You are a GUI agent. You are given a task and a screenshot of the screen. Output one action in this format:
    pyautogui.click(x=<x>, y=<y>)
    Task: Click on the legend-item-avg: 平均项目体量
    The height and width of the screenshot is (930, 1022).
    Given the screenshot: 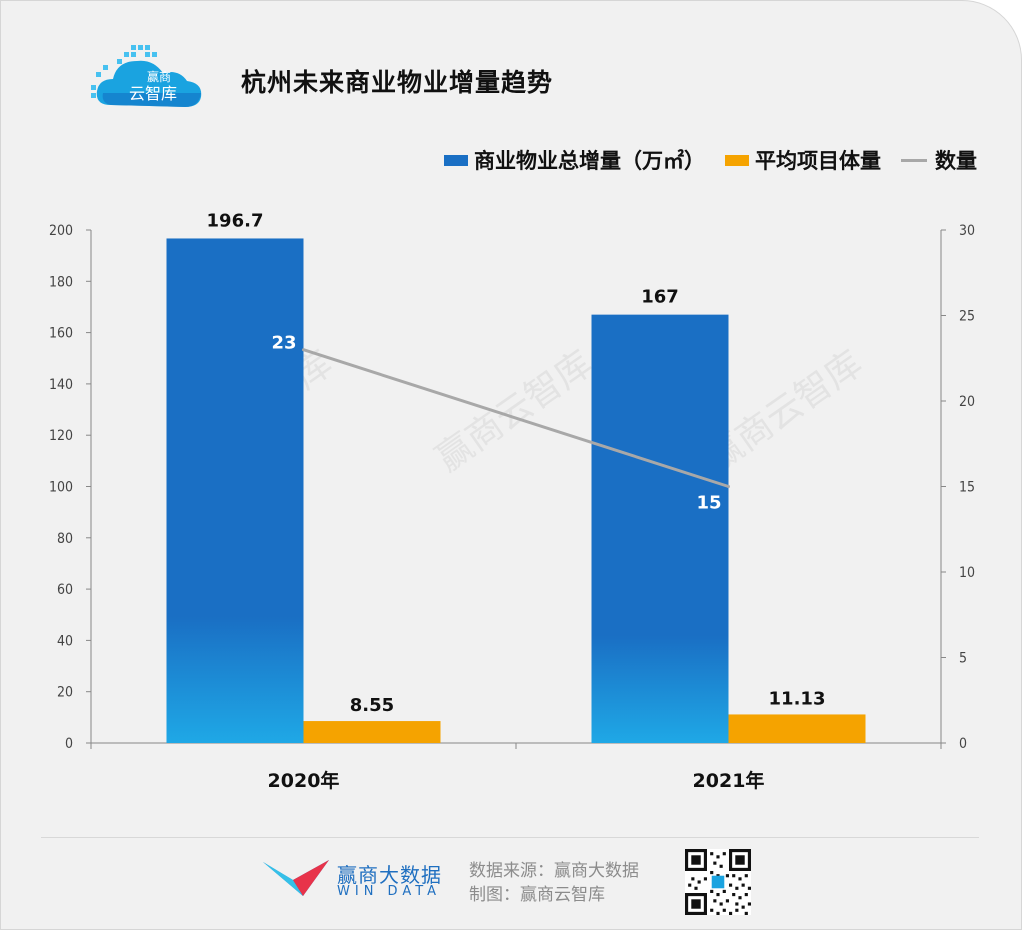 What is the action you would take?
    pyautogui.click(x=803, y=160)
    